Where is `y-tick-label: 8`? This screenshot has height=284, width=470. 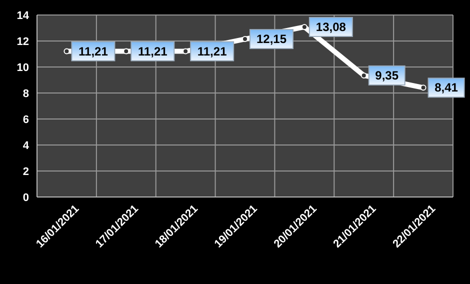 y-tick-label: 8 is located at coordinates (25, 94).